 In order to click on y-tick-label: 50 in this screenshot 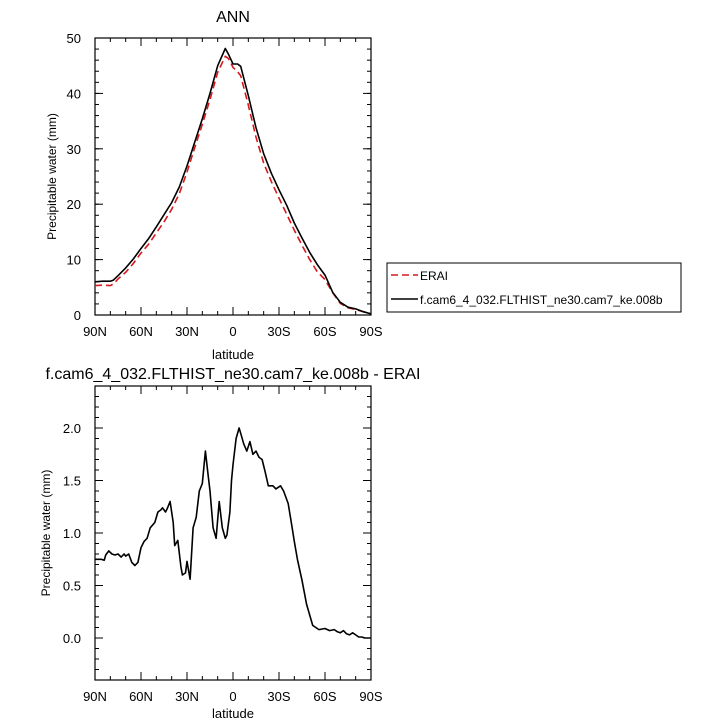, I will do `click(74, 38)`.